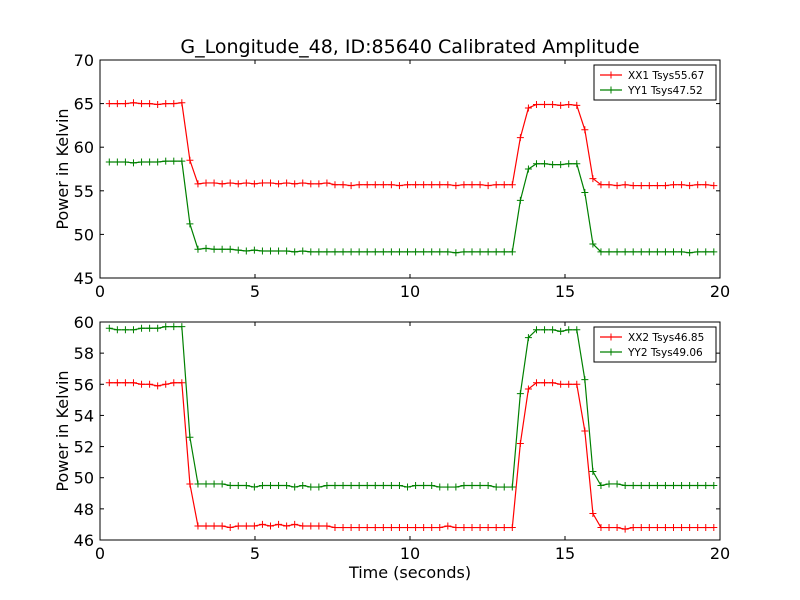 Image resolution: width=800 pixels, height=600 pixels. What do you see at coordinates (84, 447) in the screenshot?
I see `y-tick-label: 52` at bounding box center [84, 447].